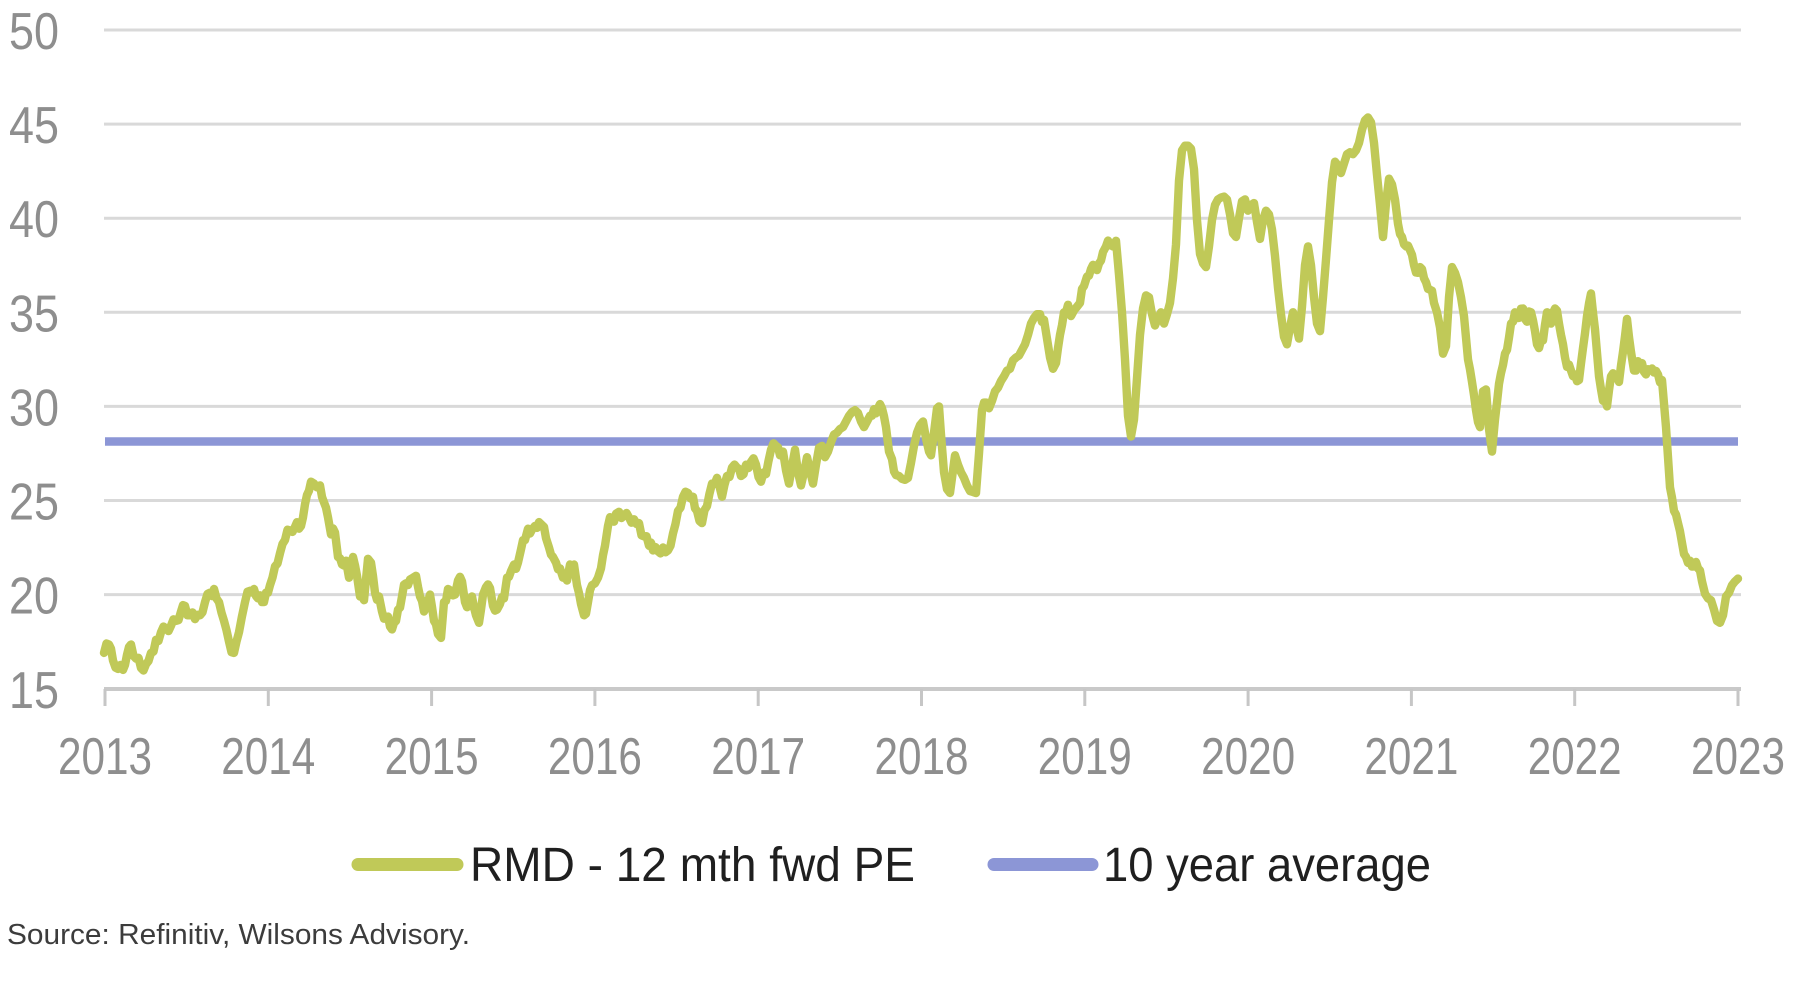 Image resolution: width=1800 pixels, height=988 pixels. Describe the element at coordinates (34, 314) in the screenshot. I see `svg-text: 35` at that location.